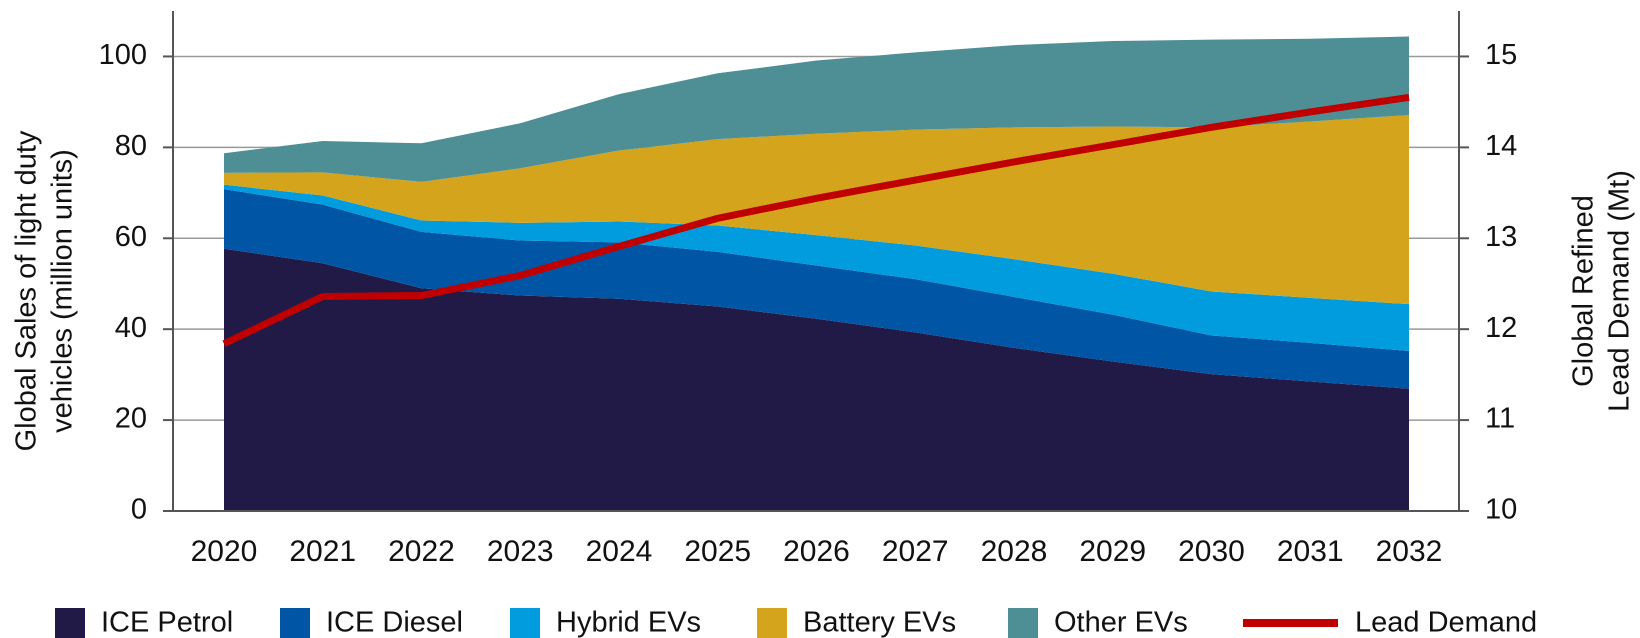 Image resolution: width=1640 pixels, height=638 pixels. What do you see at coordinates (1584, 291) in the screenshot?
I see `y2-axis-label: Global Refined` at bounding box center [1584, 291].